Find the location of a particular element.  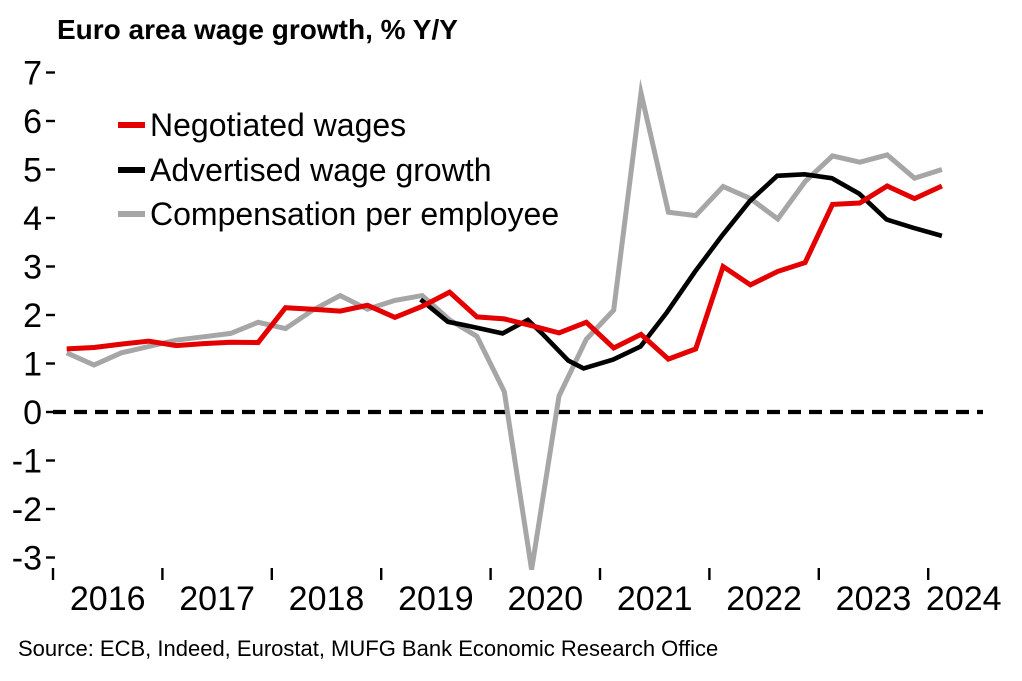

x-tick-label: 2016 is located at coordinates (108, 599).